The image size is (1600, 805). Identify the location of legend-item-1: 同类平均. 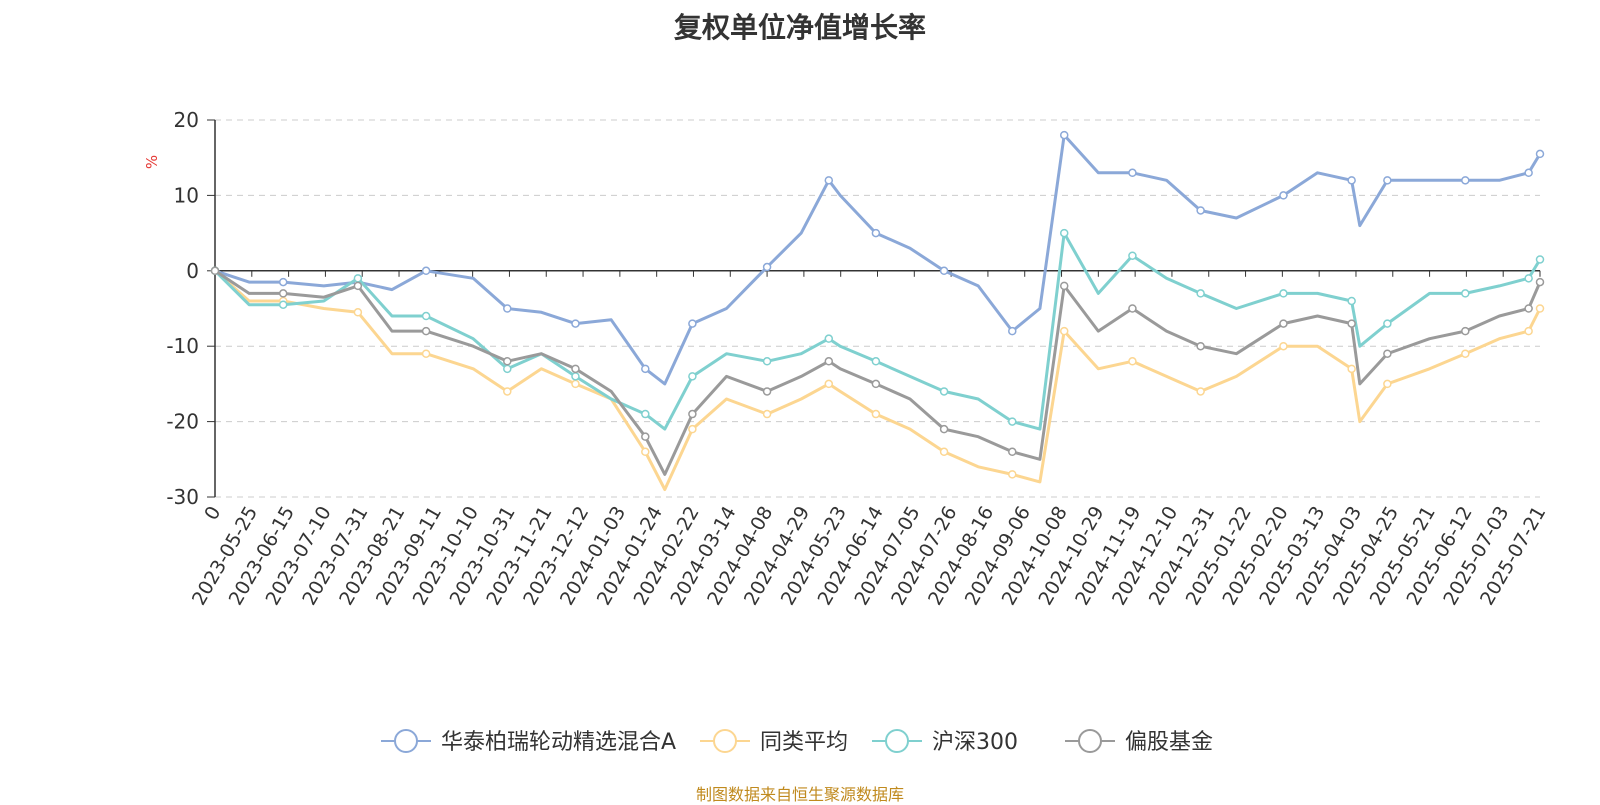
(774, 742).